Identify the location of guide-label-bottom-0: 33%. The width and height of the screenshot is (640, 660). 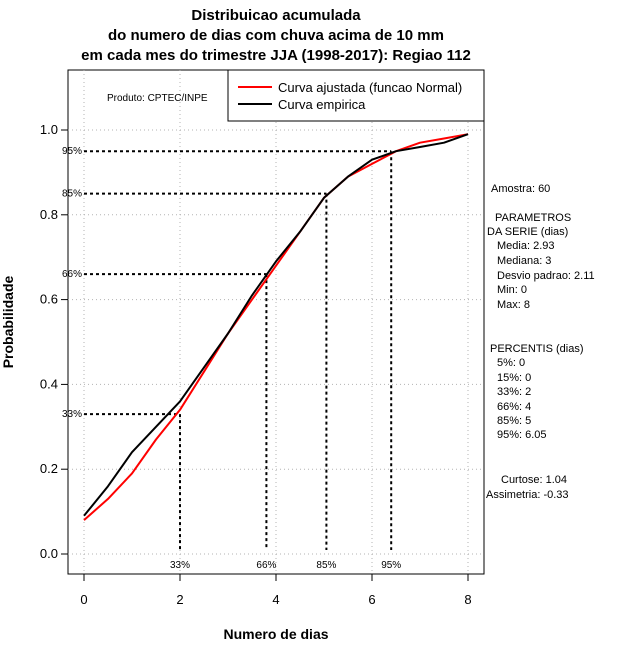
(180, 565).